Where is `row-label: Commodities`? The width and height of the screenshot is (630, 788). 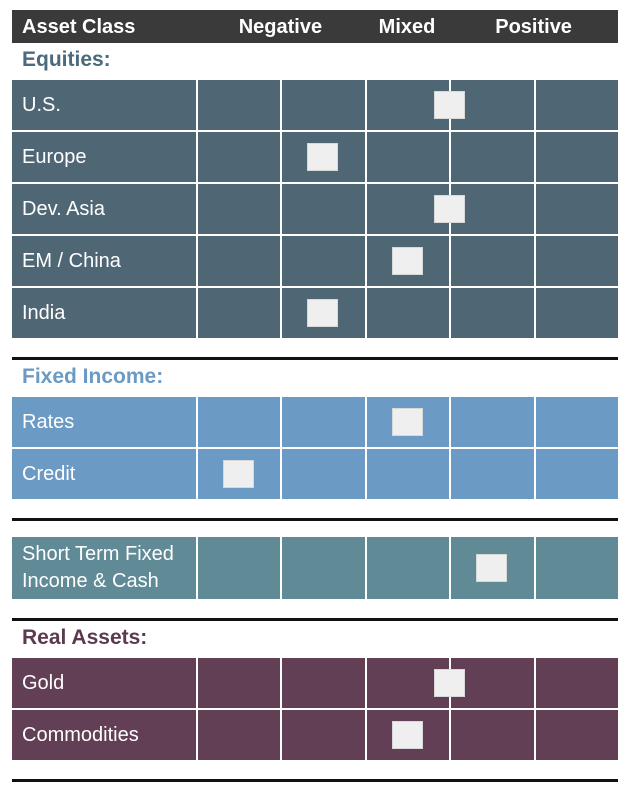
row-label: Commodities is located at coordinates (104, 735).